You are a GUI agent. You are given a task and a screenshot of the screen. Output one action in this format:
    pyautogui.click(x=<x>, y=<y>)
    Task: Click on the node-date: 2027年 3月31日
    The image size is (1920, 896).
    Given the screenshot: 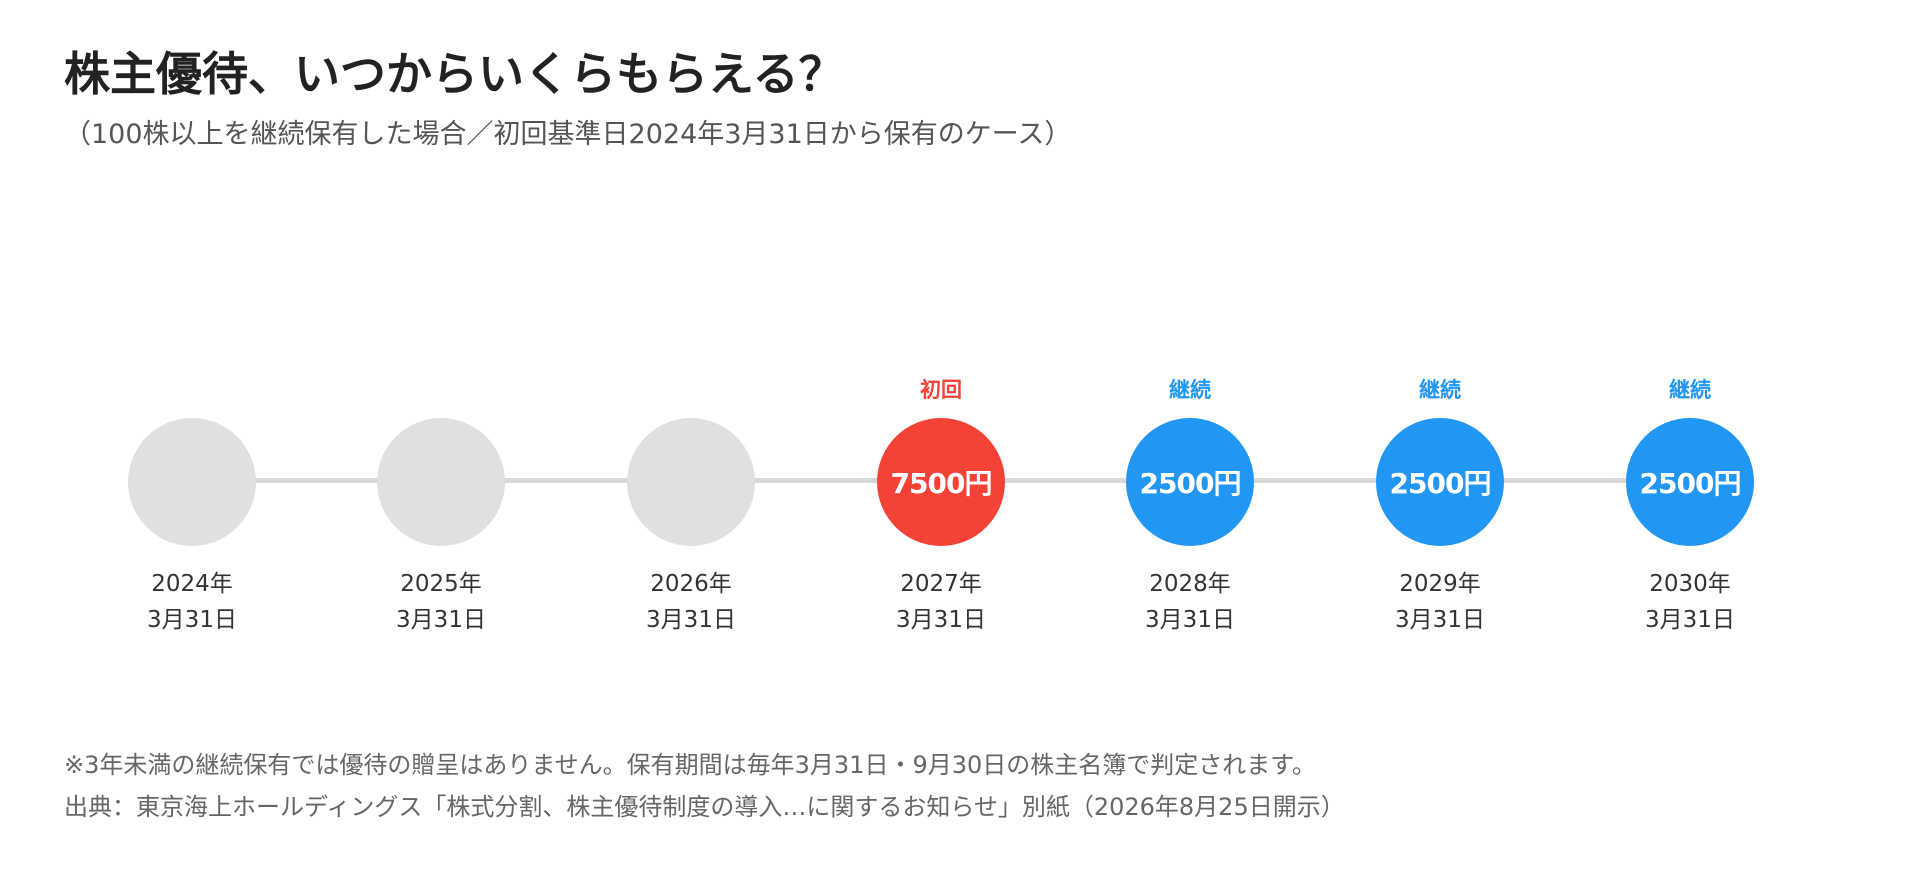 What is the action you would take?
    pyautogui.click(x=941, y=602)
    